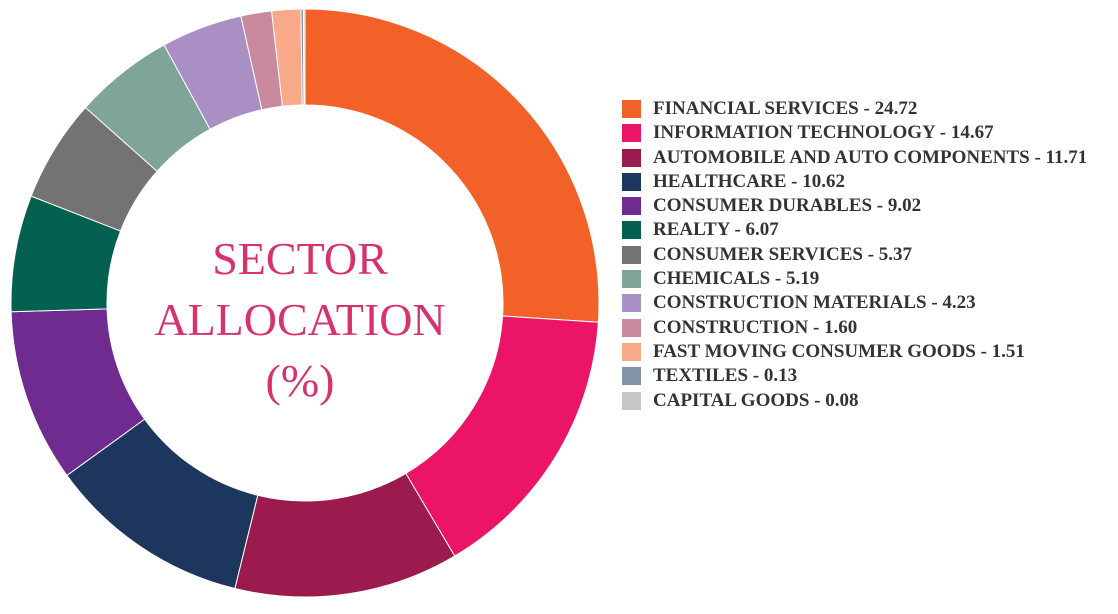 This screenshot has height=614, width=1118. I want to click on legend-label: REALTY - 6.07, so click(716, 230).